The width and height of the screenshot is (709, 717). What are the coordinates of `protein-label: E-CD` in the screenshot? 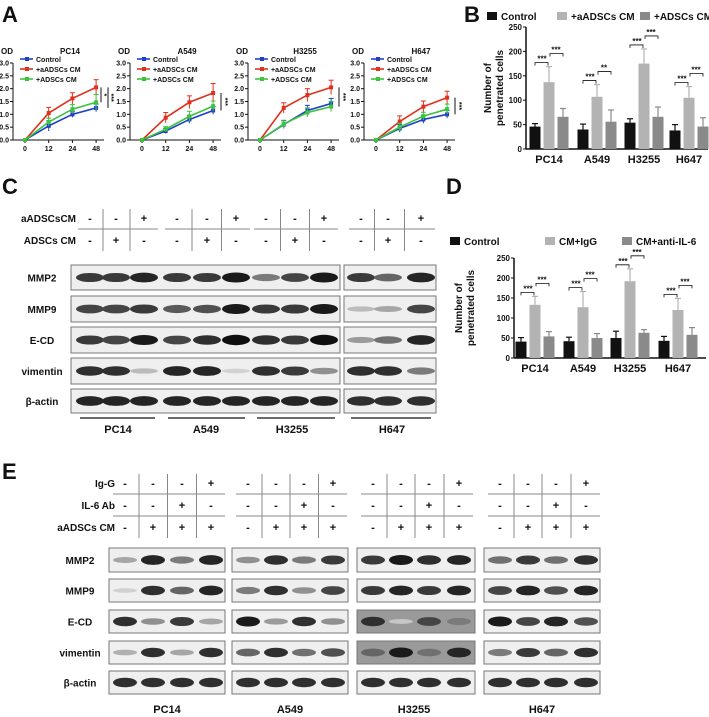 It's located at (42, 341).